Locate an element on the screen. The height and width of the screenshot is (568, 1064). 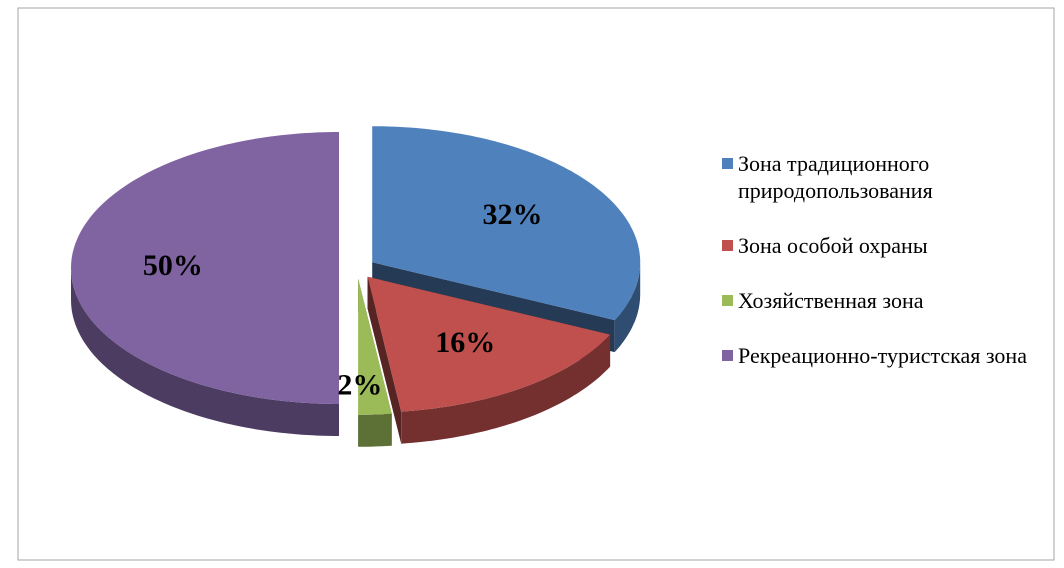
legend-label: Хозяйственная зона is located at coordinates (831, 300).